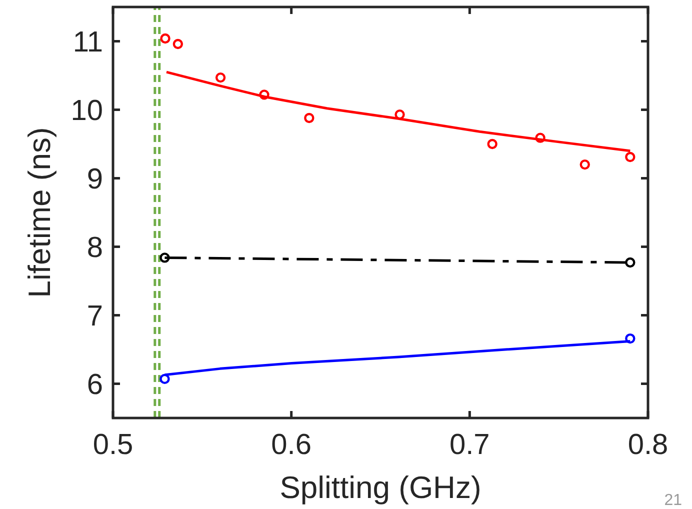  What do you see at coordinates (94, 384) in the screenshot?
I see `y-tick-label: 6` at bounding box center [94, 384].